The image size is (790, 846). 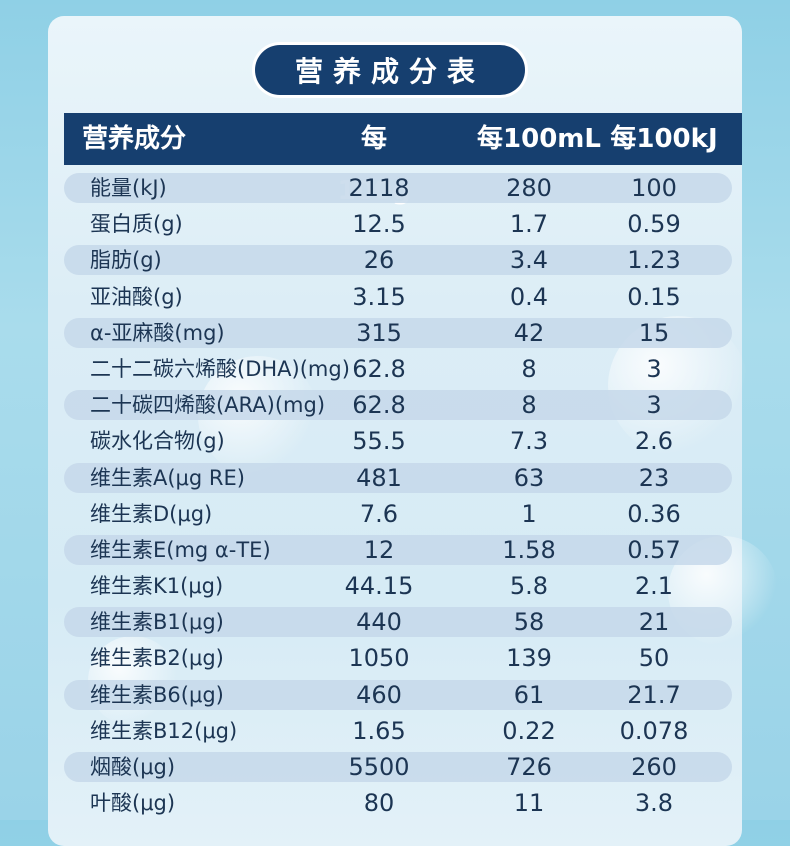 What do you see at coordinates (654, 803) in the screenshot?
I see `value-per-100kj: 3.8` at bounding box center [654, 803].